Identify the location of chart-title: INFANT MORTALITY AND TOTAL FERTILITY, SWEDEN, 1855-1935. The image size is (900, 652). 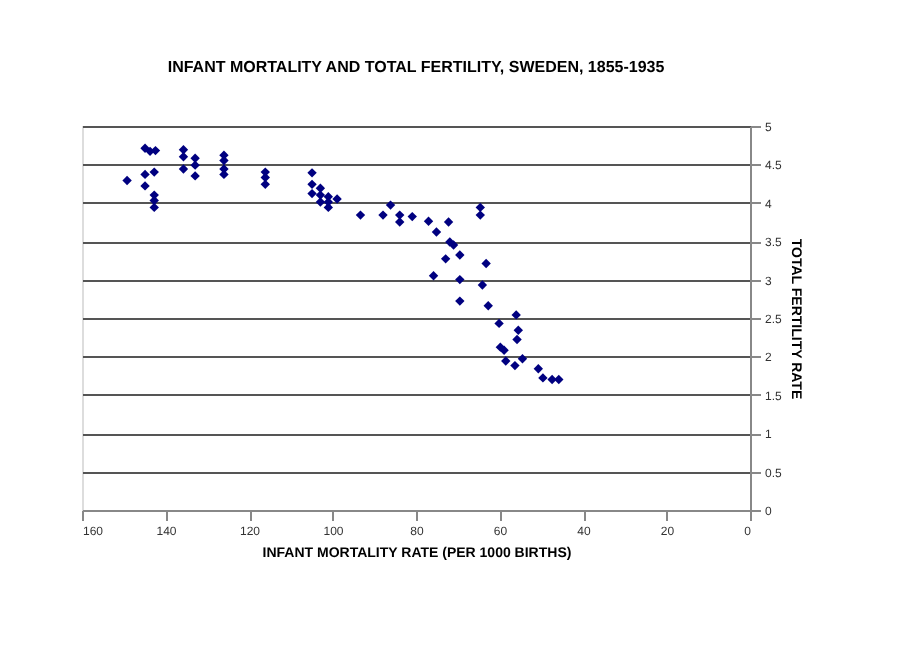
(416, 67).